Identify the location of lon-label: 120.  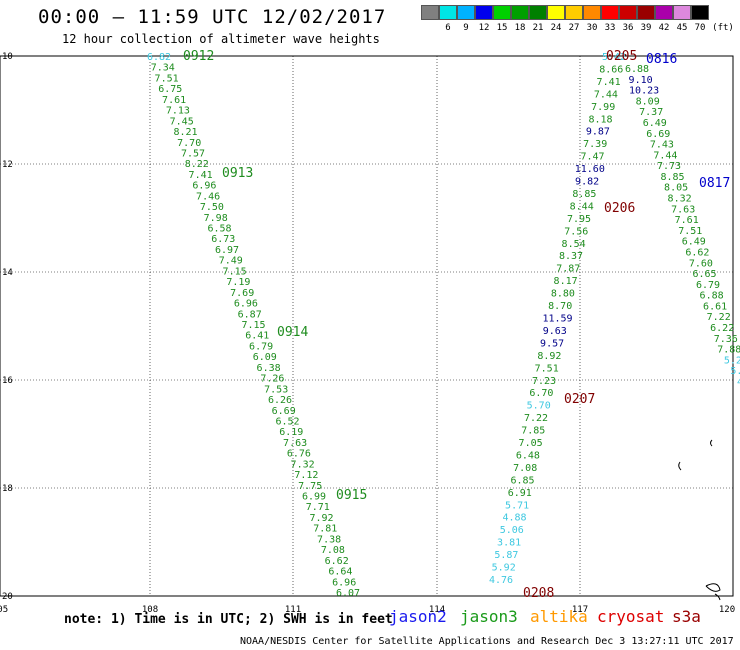
(727, 610).